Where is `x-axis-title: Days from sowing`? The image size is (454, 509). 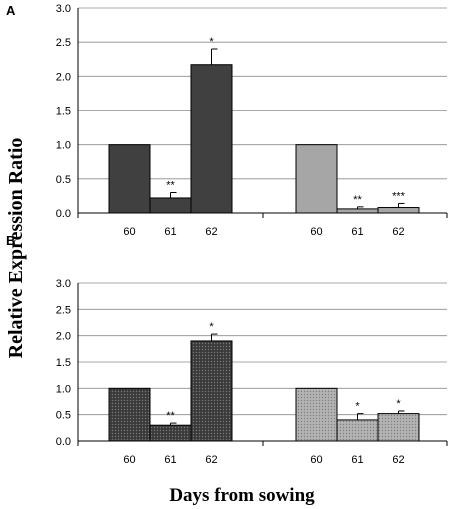
x-axis-title: Days from sowing is located at coordinates (242, 495).